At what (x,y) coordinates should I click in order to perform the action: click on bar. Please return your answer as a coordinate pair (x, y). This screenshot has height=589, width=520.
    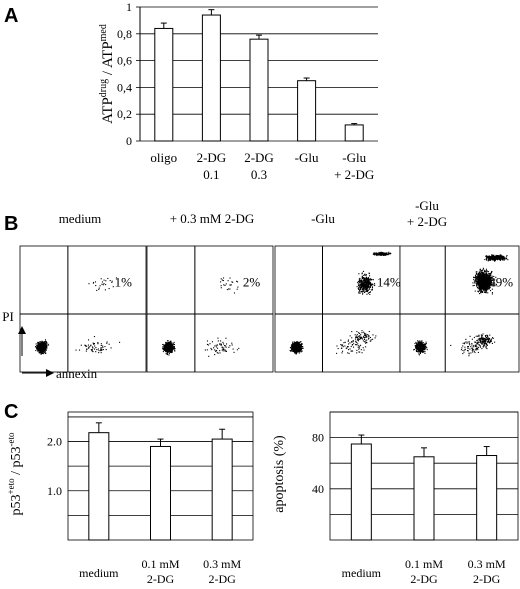
    Looking at the image, I should click on (164, 84).